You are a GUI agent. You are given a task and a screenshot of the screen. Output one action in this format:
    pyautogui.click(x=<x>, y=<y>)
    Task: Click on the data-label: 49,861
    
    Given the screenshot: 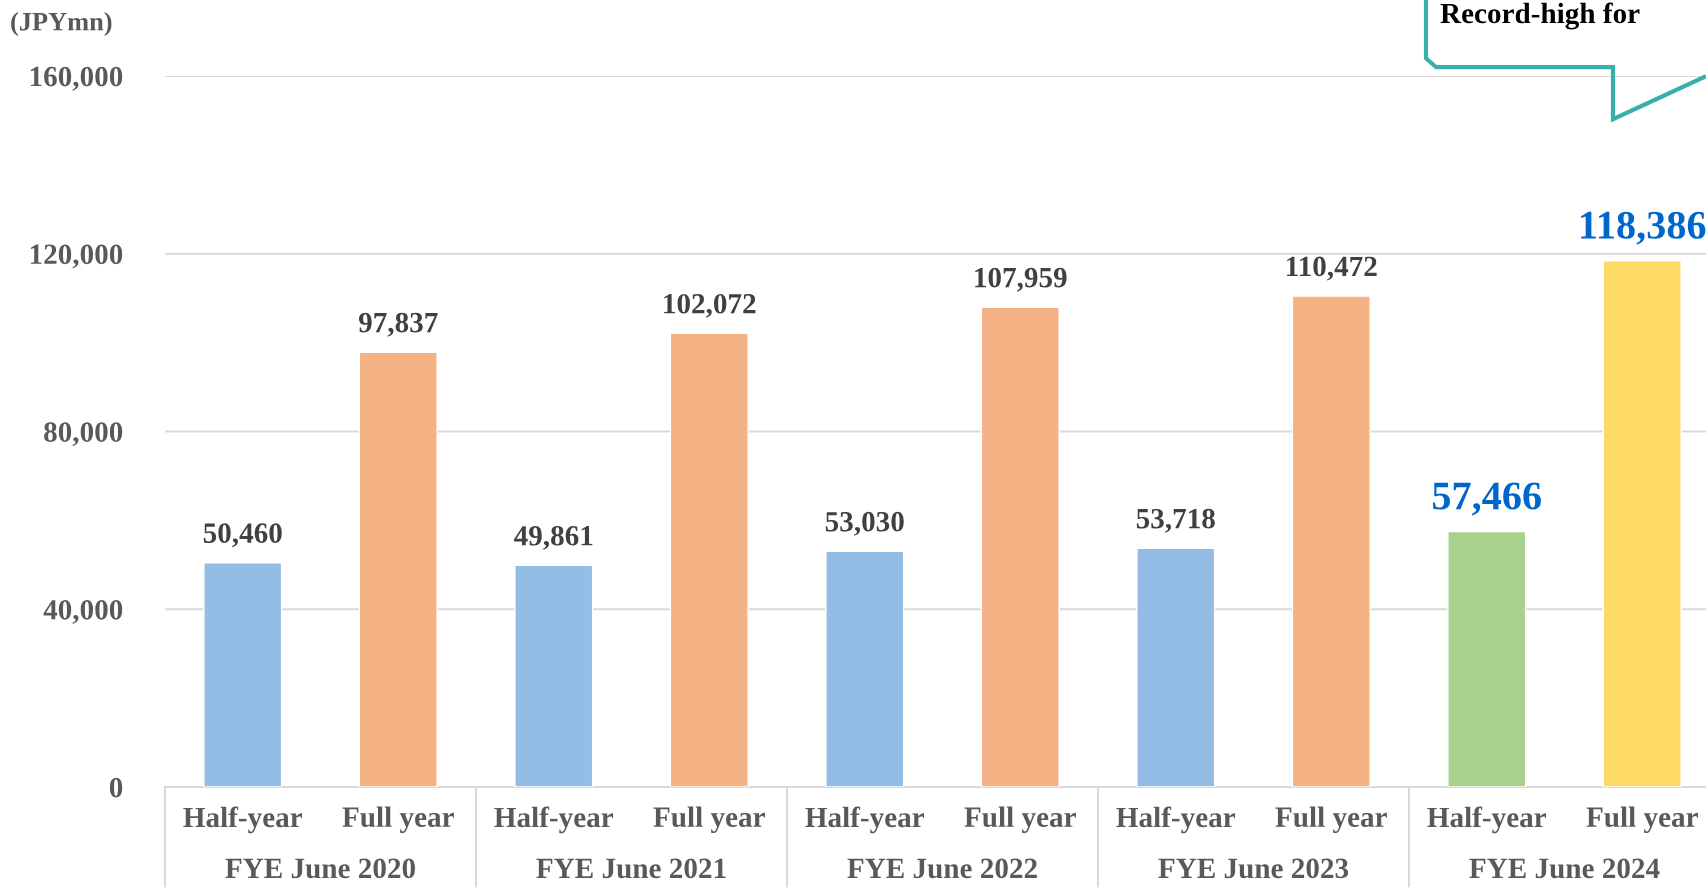 What is the action you would take?
    pyautogui.click(x=553, y=537)
    